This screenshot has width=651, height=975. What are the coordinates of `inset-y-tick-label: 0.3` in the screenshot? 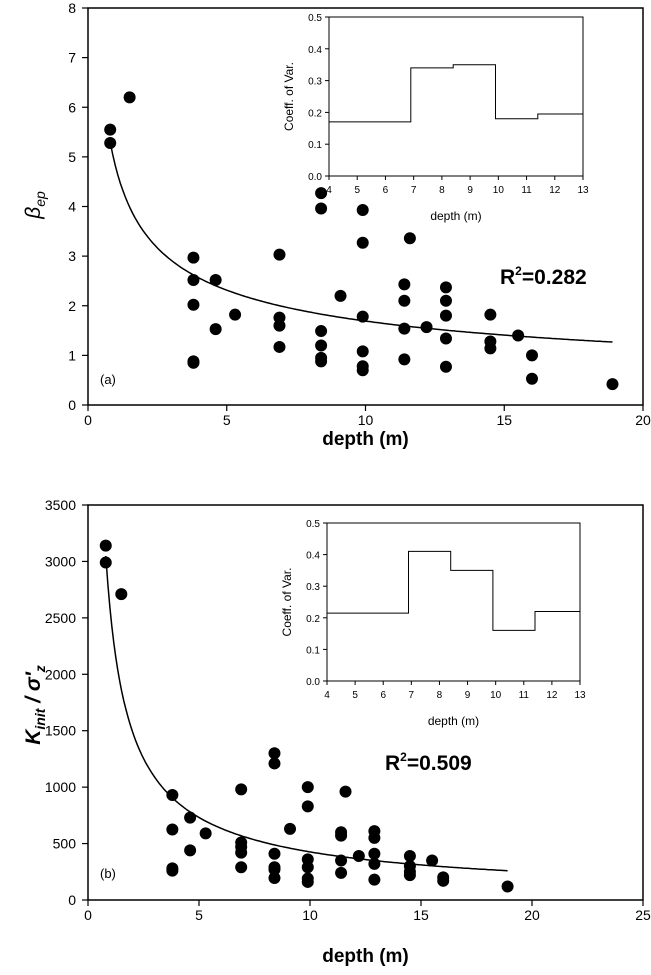 It's located at (313, 587).